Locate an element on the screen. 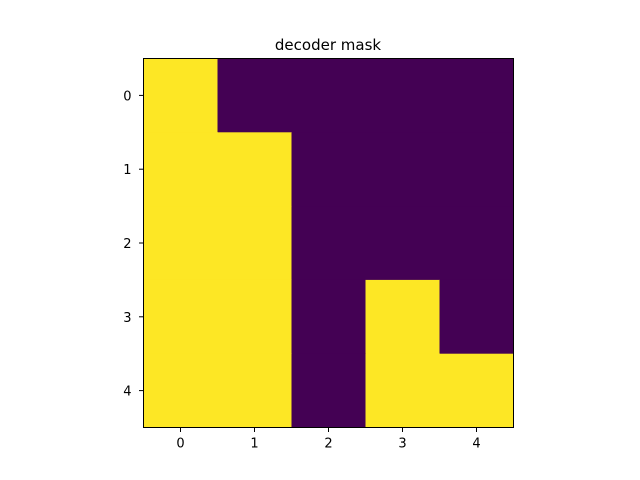 The height and width of the screenshot is (480, 640). heatmap-cell-r1-c1 is located at coordinates (254, 169).